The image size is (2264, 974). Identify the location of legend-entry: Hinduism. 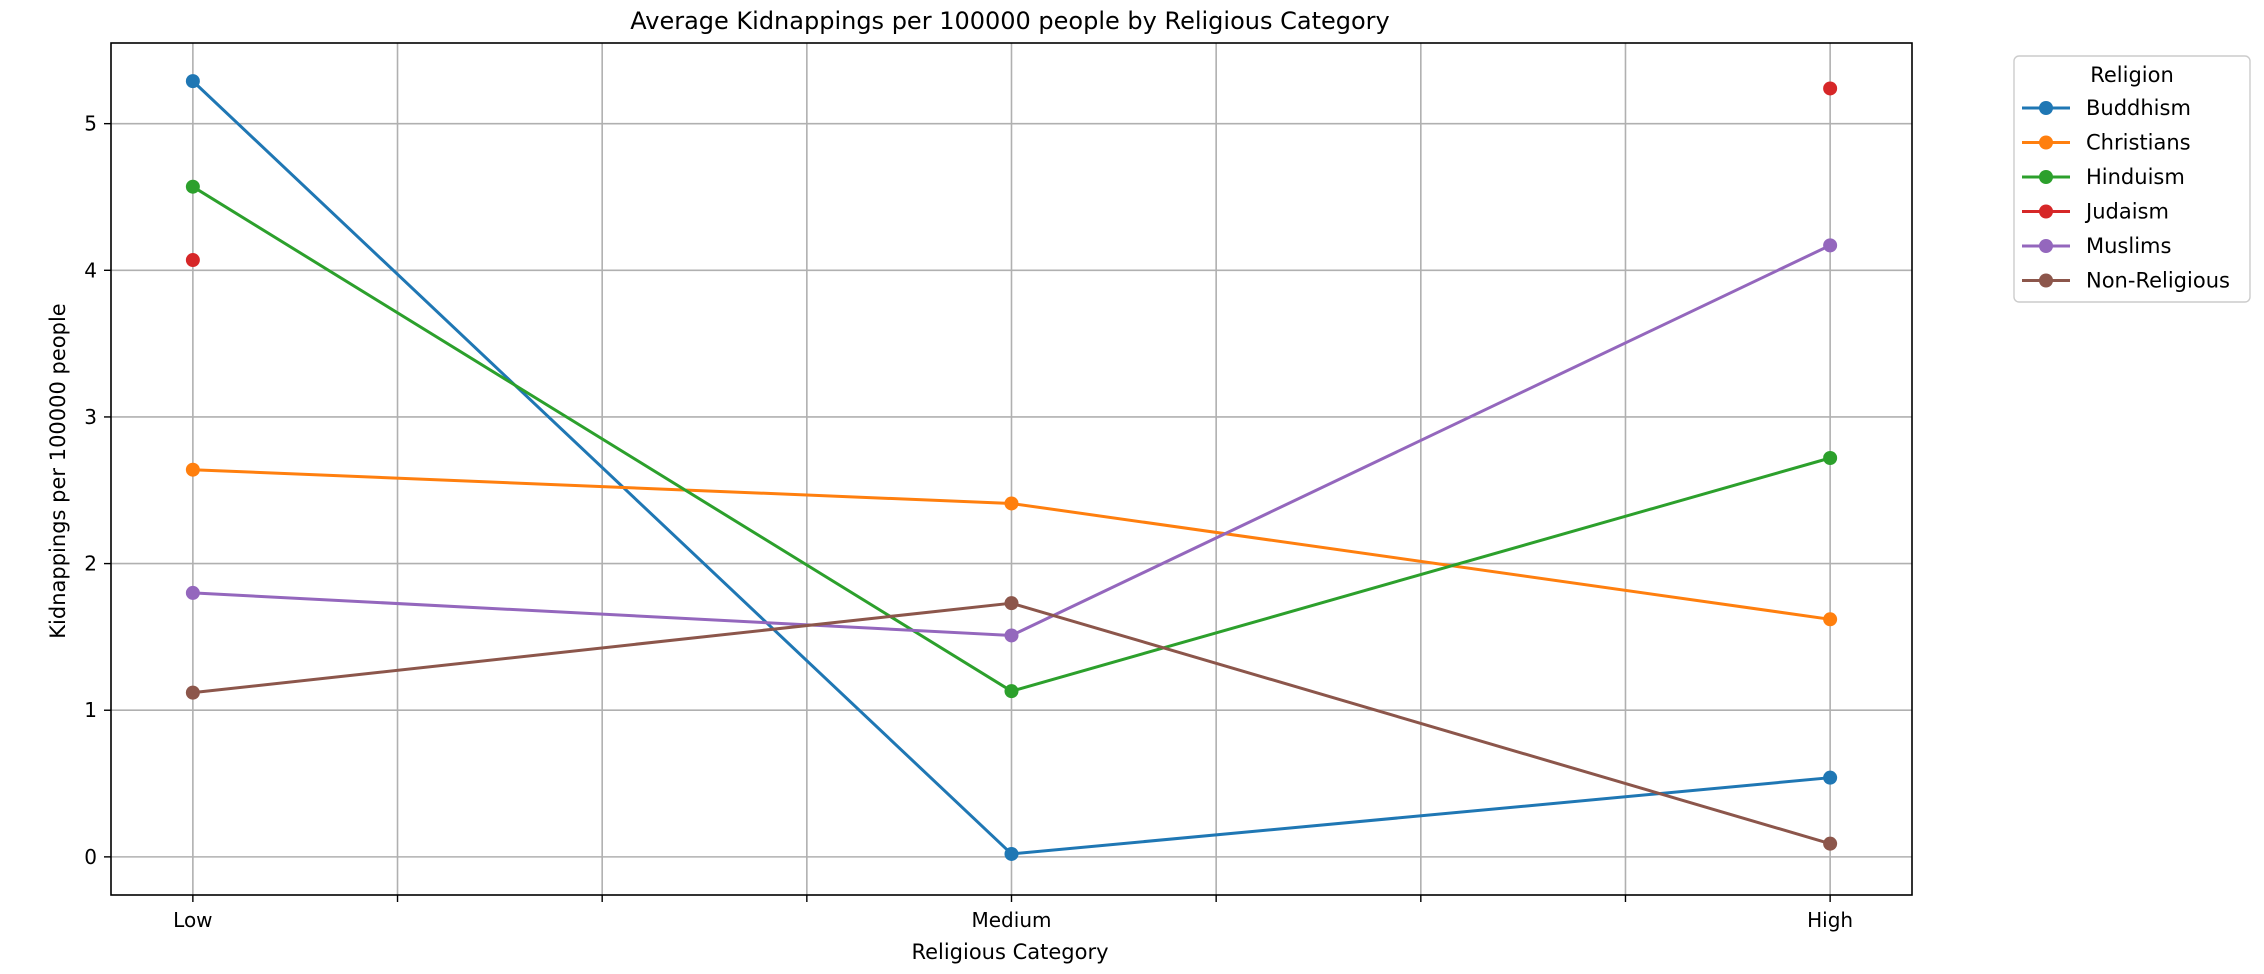
(2103, 177).